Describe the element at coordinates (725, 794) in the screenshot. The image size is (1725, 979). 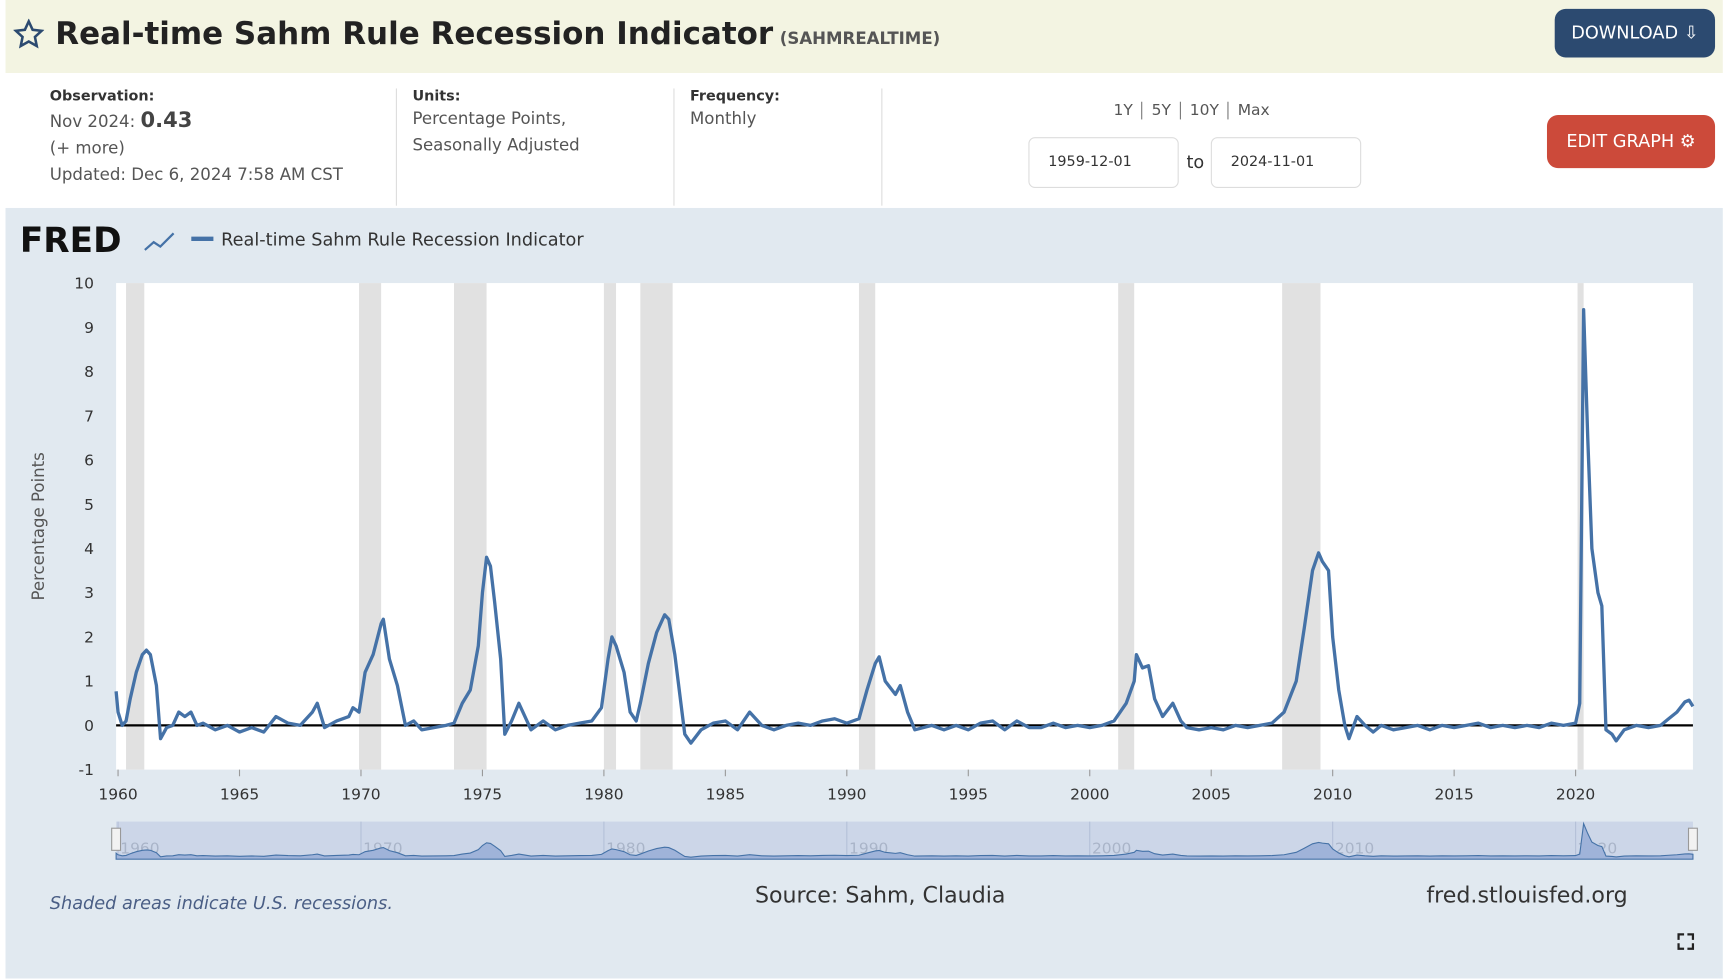
I see `x-tick-label: 1985` at that location.